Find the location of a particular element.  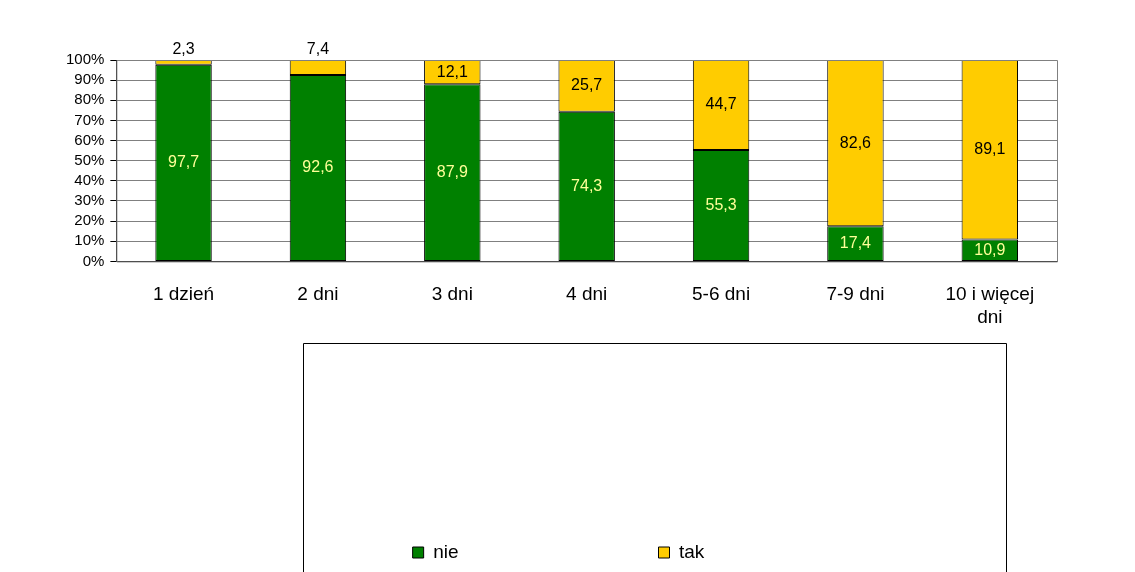

data-label: 89,1 is located at coordinates (990, 149).